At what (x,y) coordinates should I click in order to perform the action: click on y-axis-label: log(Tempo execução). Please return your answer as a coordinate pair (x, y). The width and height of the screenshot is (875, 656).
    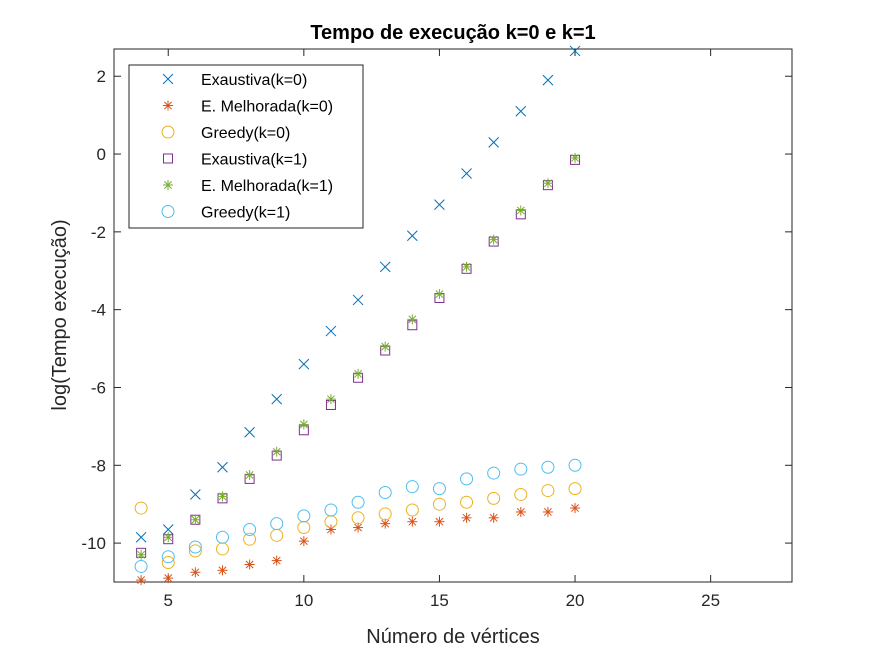
    Looking at the image, I should click on (60, 314).